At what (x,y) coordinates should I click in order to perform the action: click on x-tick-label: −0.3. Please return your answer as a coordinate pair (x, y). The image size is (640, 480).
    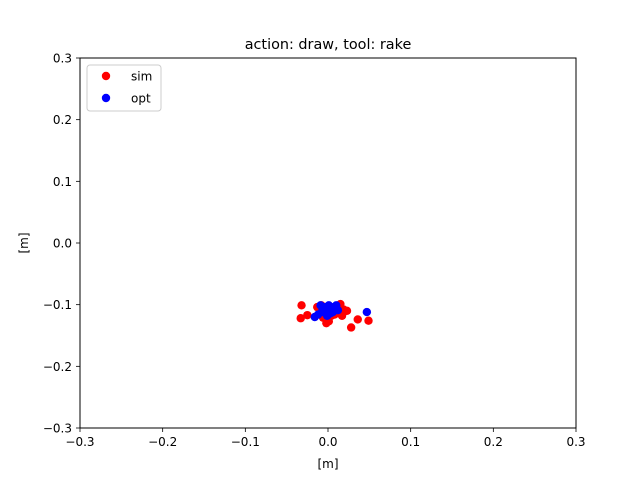
    Looking at the image, I should click on (79, 442).